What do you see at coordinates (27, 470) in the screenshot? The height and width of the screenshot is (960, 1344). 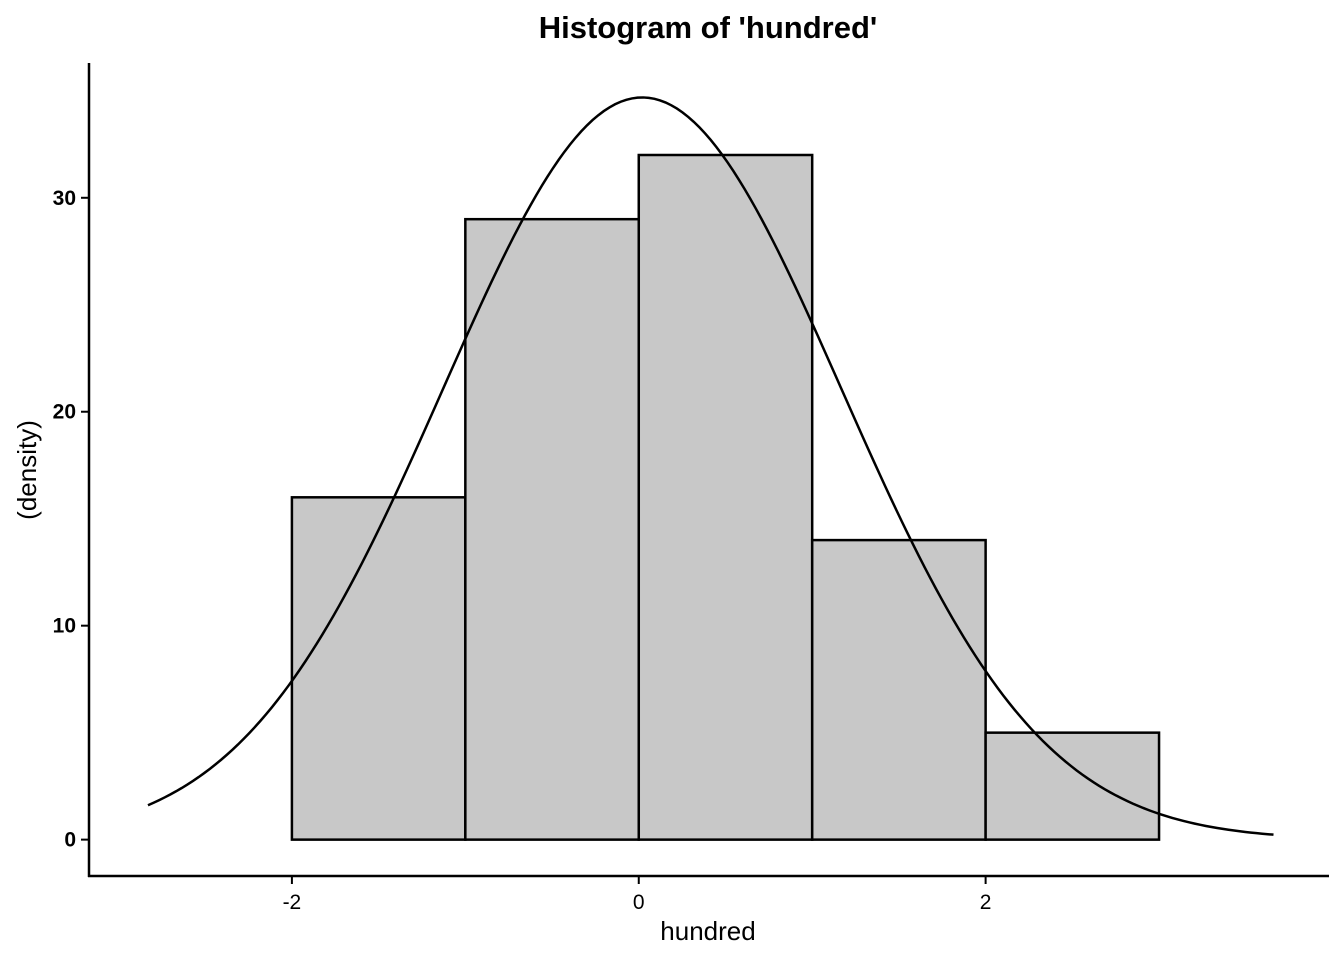 I see `y-axis-label: (density)` at bounding box center [27, 470].